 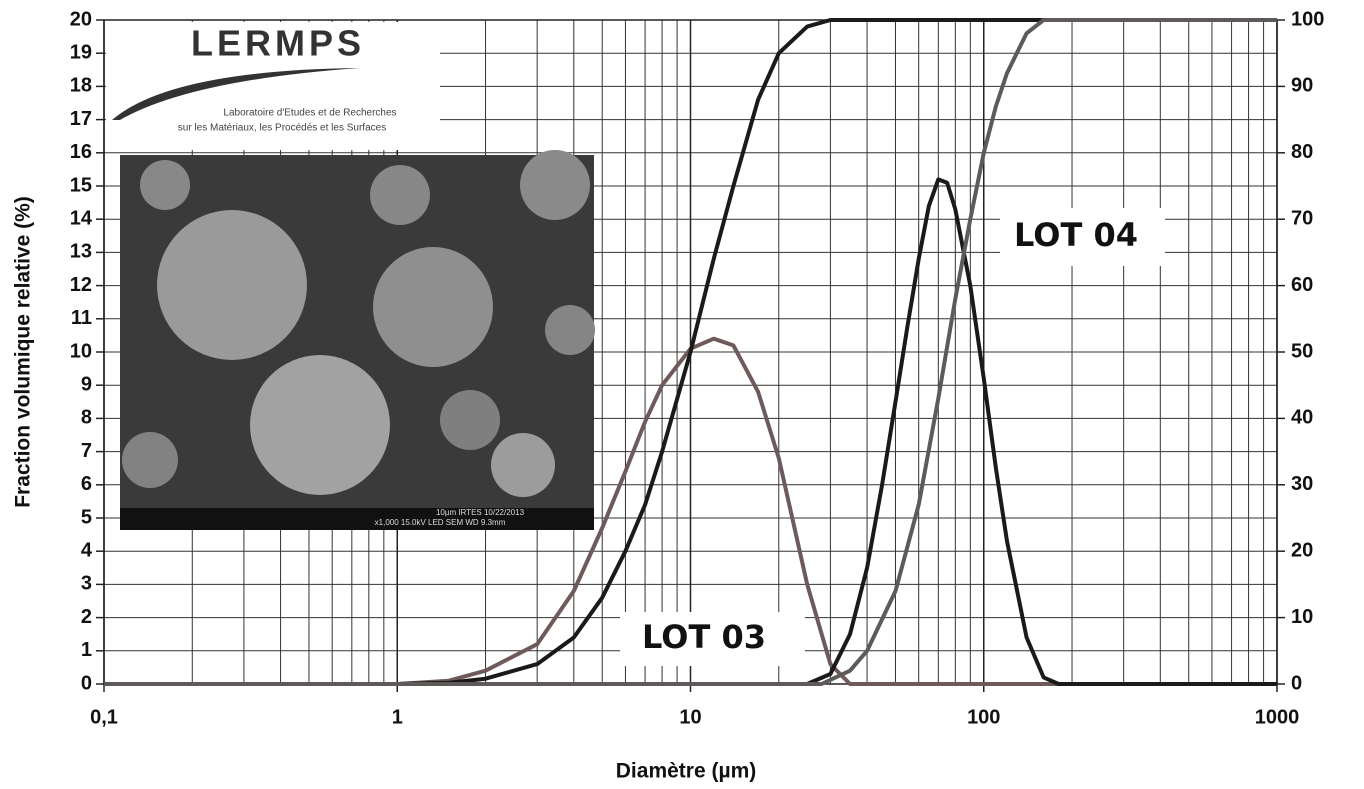 I want to click on photo-caption-bar, so click(x=357, y=519).